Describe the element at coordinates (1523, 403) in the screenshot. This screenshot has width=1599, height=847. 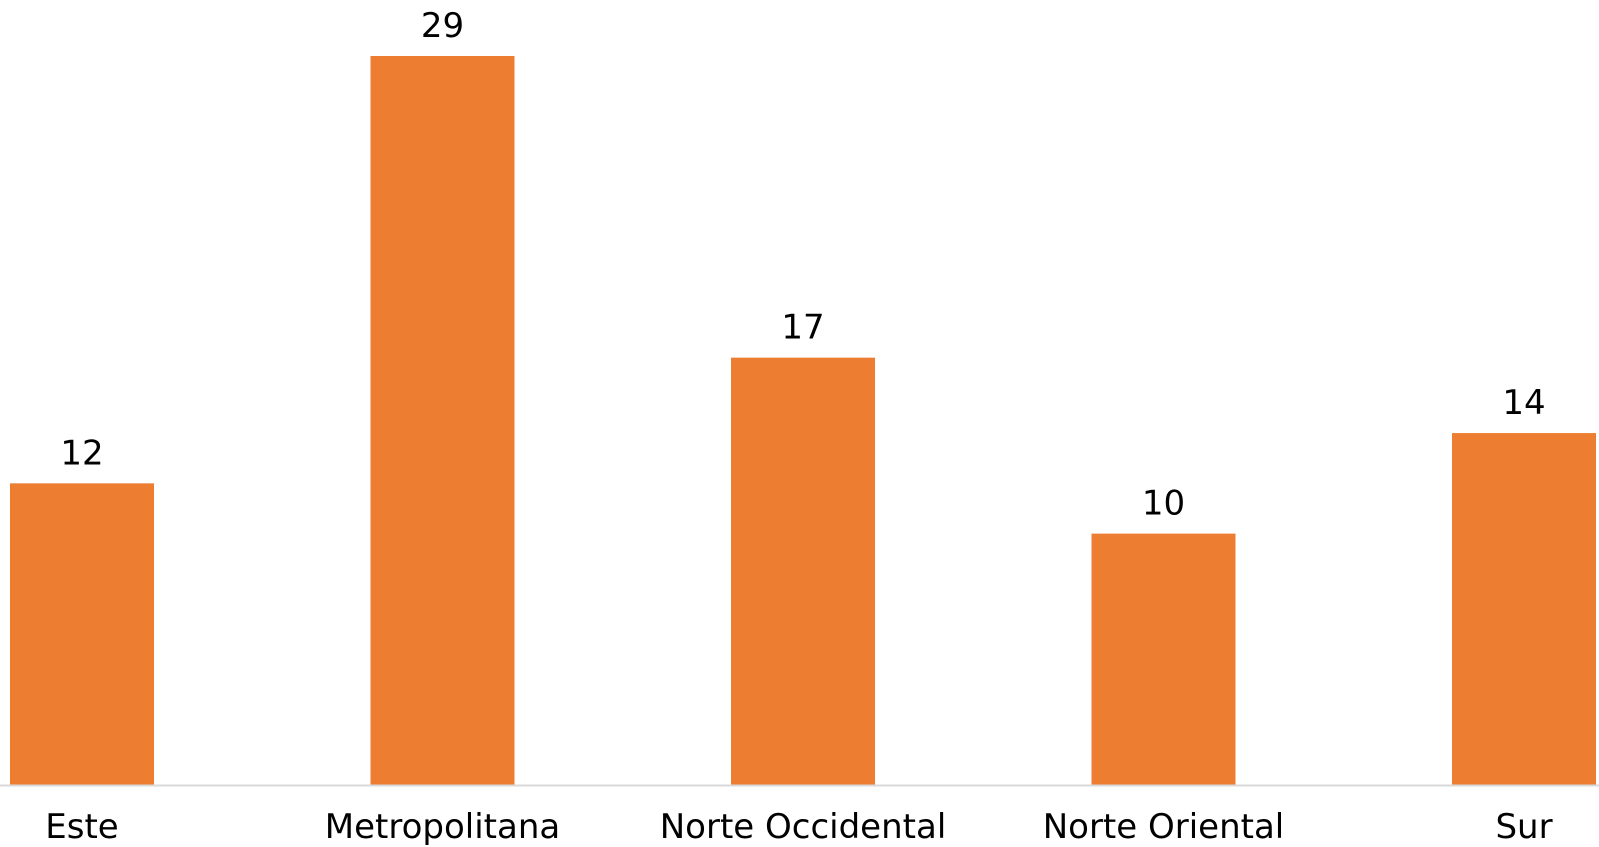
I see `data-label-sur: 14` at that location.